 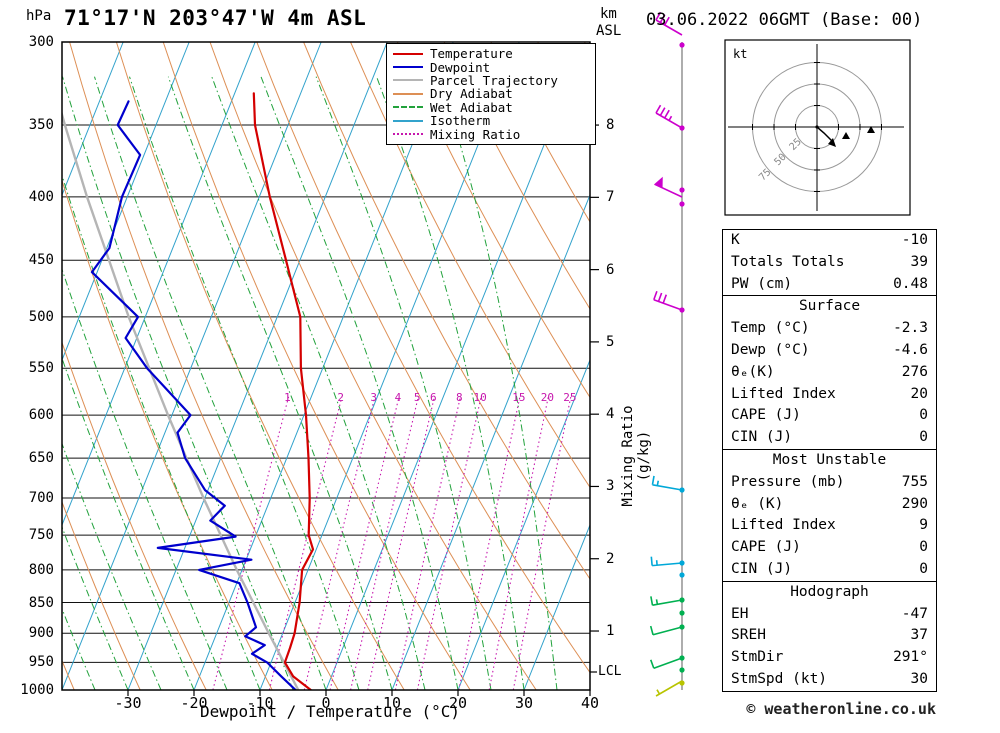 What do you see at coordinates (287, 397) in the screenshot?
I see `mixing-ratio-tick-label: 1` at bounding box center [287, 397].